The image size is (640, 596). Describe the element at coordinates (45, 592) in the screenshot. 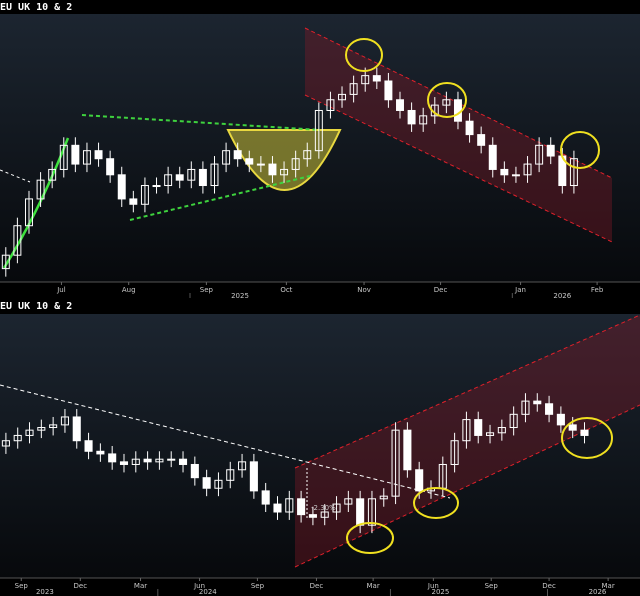

I see `year-tick-label: 2023` at that location.